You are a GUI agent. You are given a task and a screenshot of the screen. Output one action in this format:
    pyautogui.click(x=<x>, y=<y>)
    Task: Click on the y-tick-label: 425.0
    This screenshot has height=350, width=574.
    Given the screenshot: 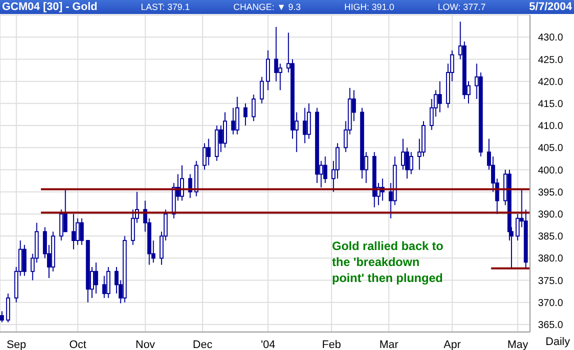 What is the action you would take?
    pyautogui.click(x=551, y=60)
    